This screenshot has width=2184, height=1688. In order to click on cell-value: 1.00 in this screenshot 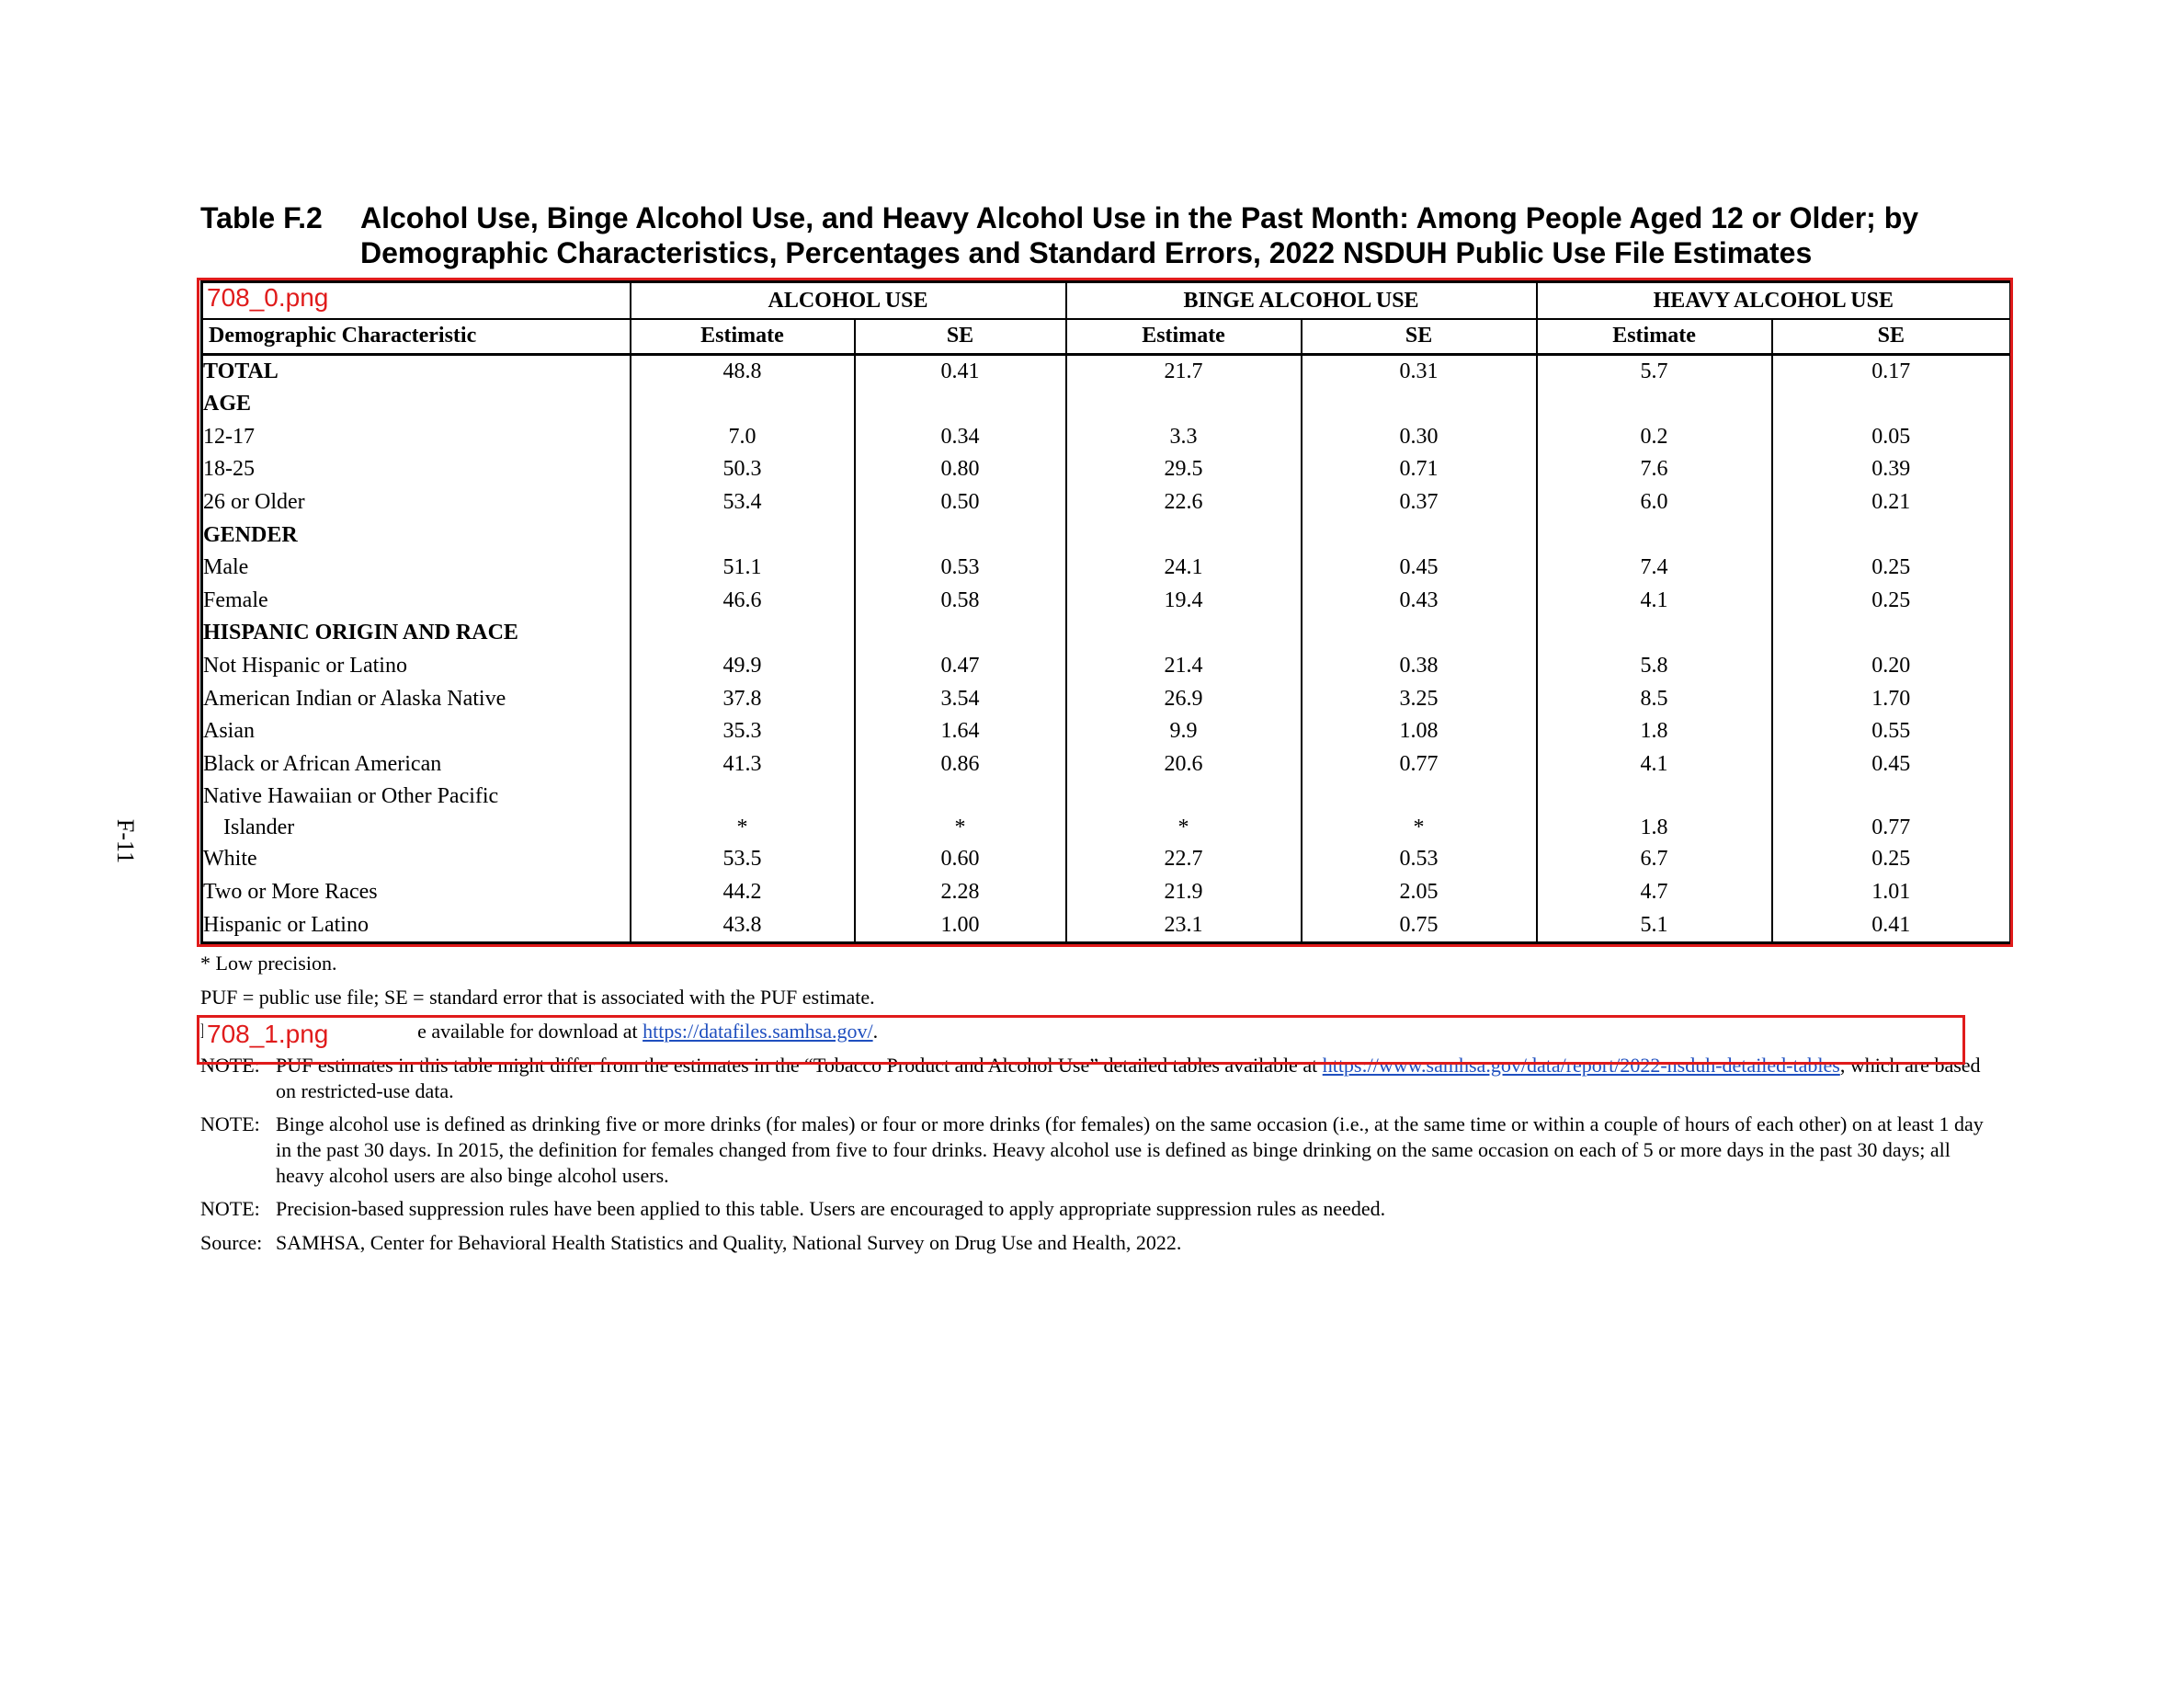, I will do `click(960, 925)`.